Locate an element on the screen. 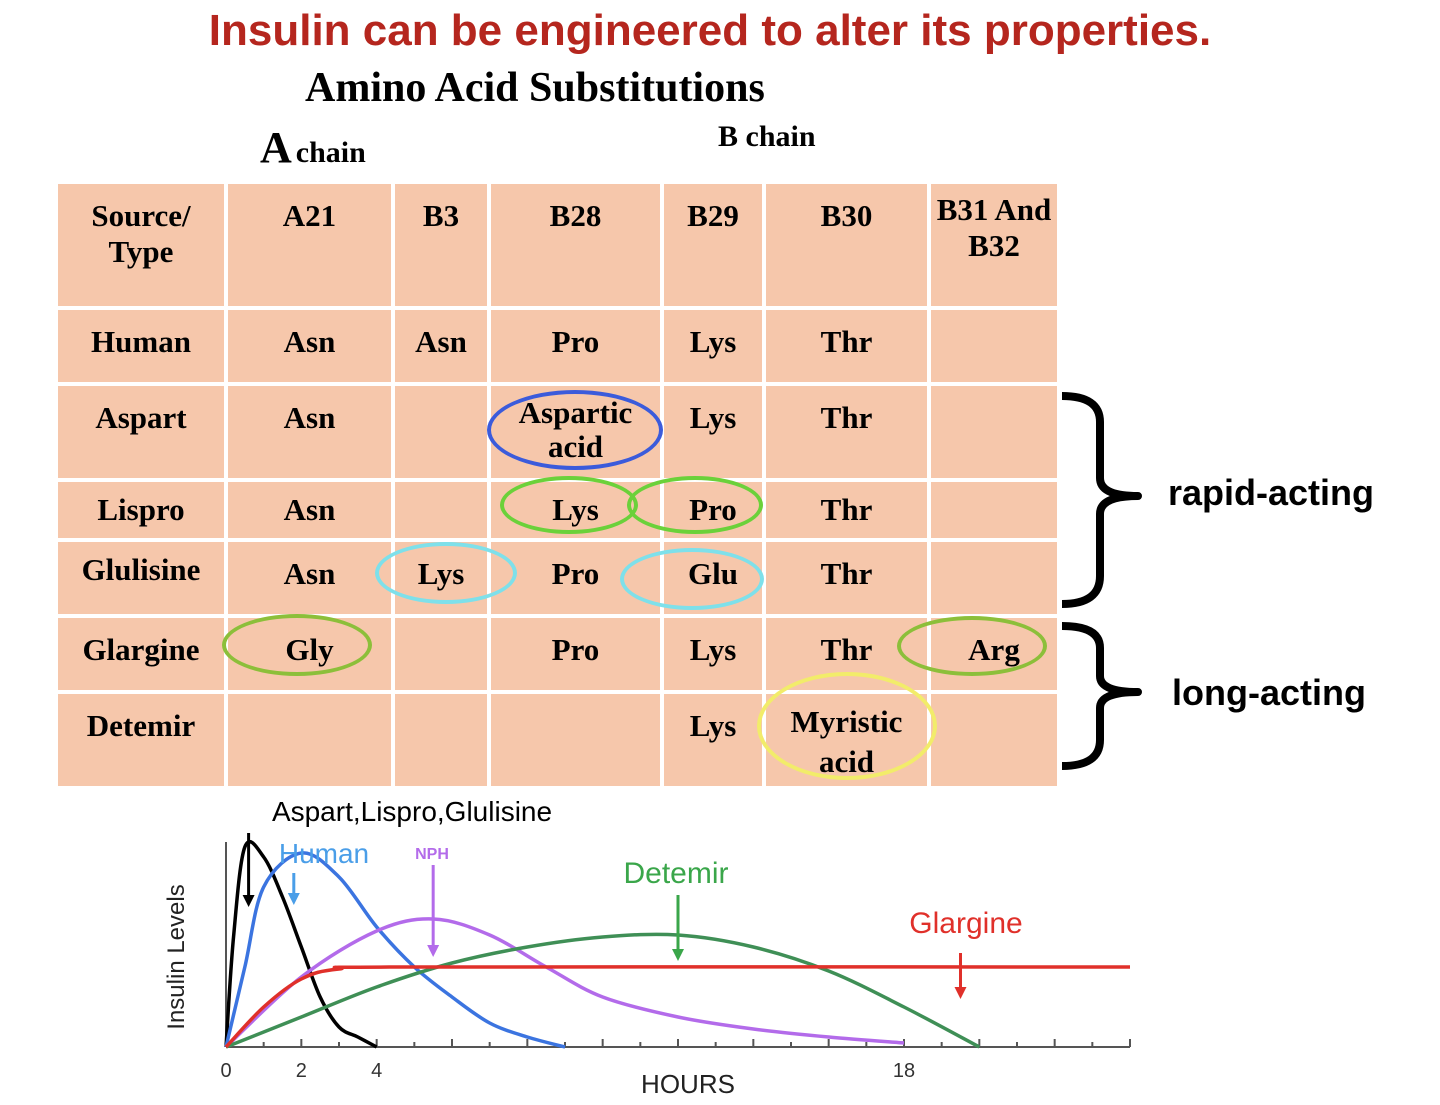  long-acting-label: long-acting is located at coordinates (1269, 692).